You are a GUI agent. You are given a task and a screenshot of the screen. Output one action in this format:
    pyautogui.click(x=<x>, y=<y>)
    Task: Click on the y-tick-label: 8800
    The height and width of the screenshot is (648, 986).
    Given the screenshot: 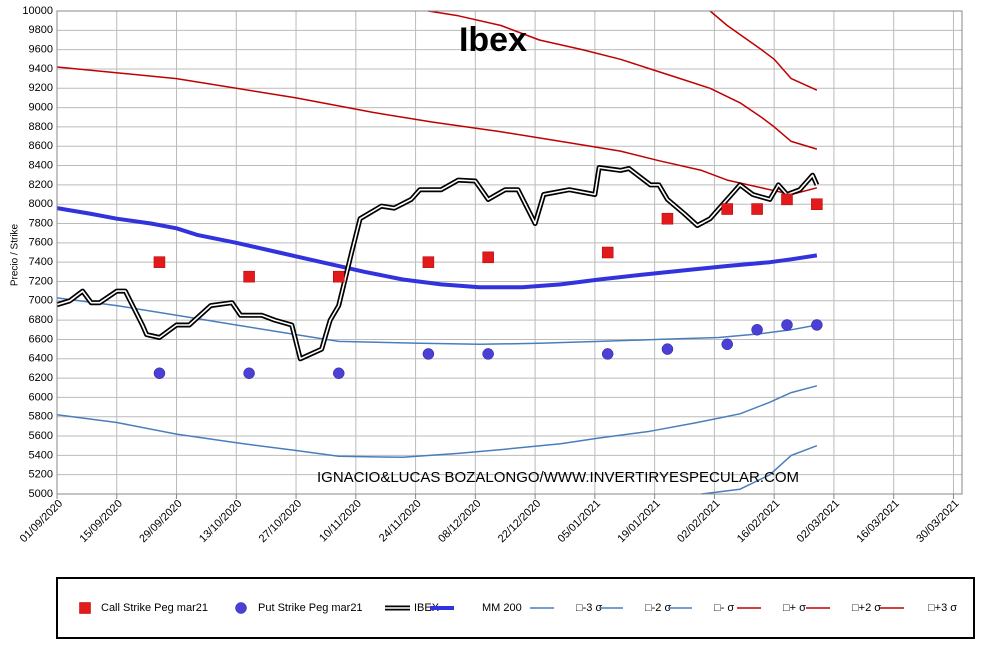 What is the action you would take?
    pyautogui.click(x=41, y=127)
    